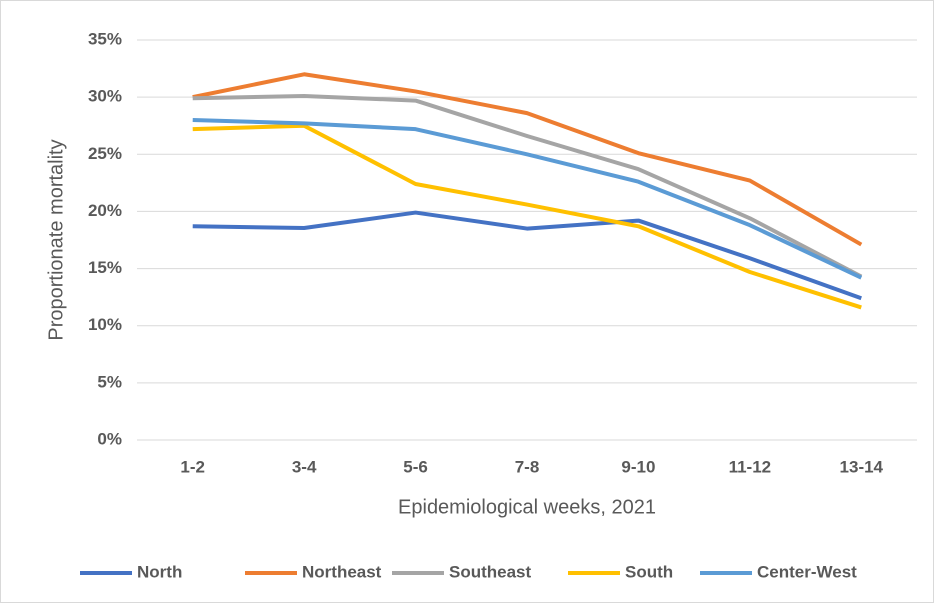 The height and width of the screenshot is (608, 934). I want to click on x-tick-label: 1-2, so click(192, 466).